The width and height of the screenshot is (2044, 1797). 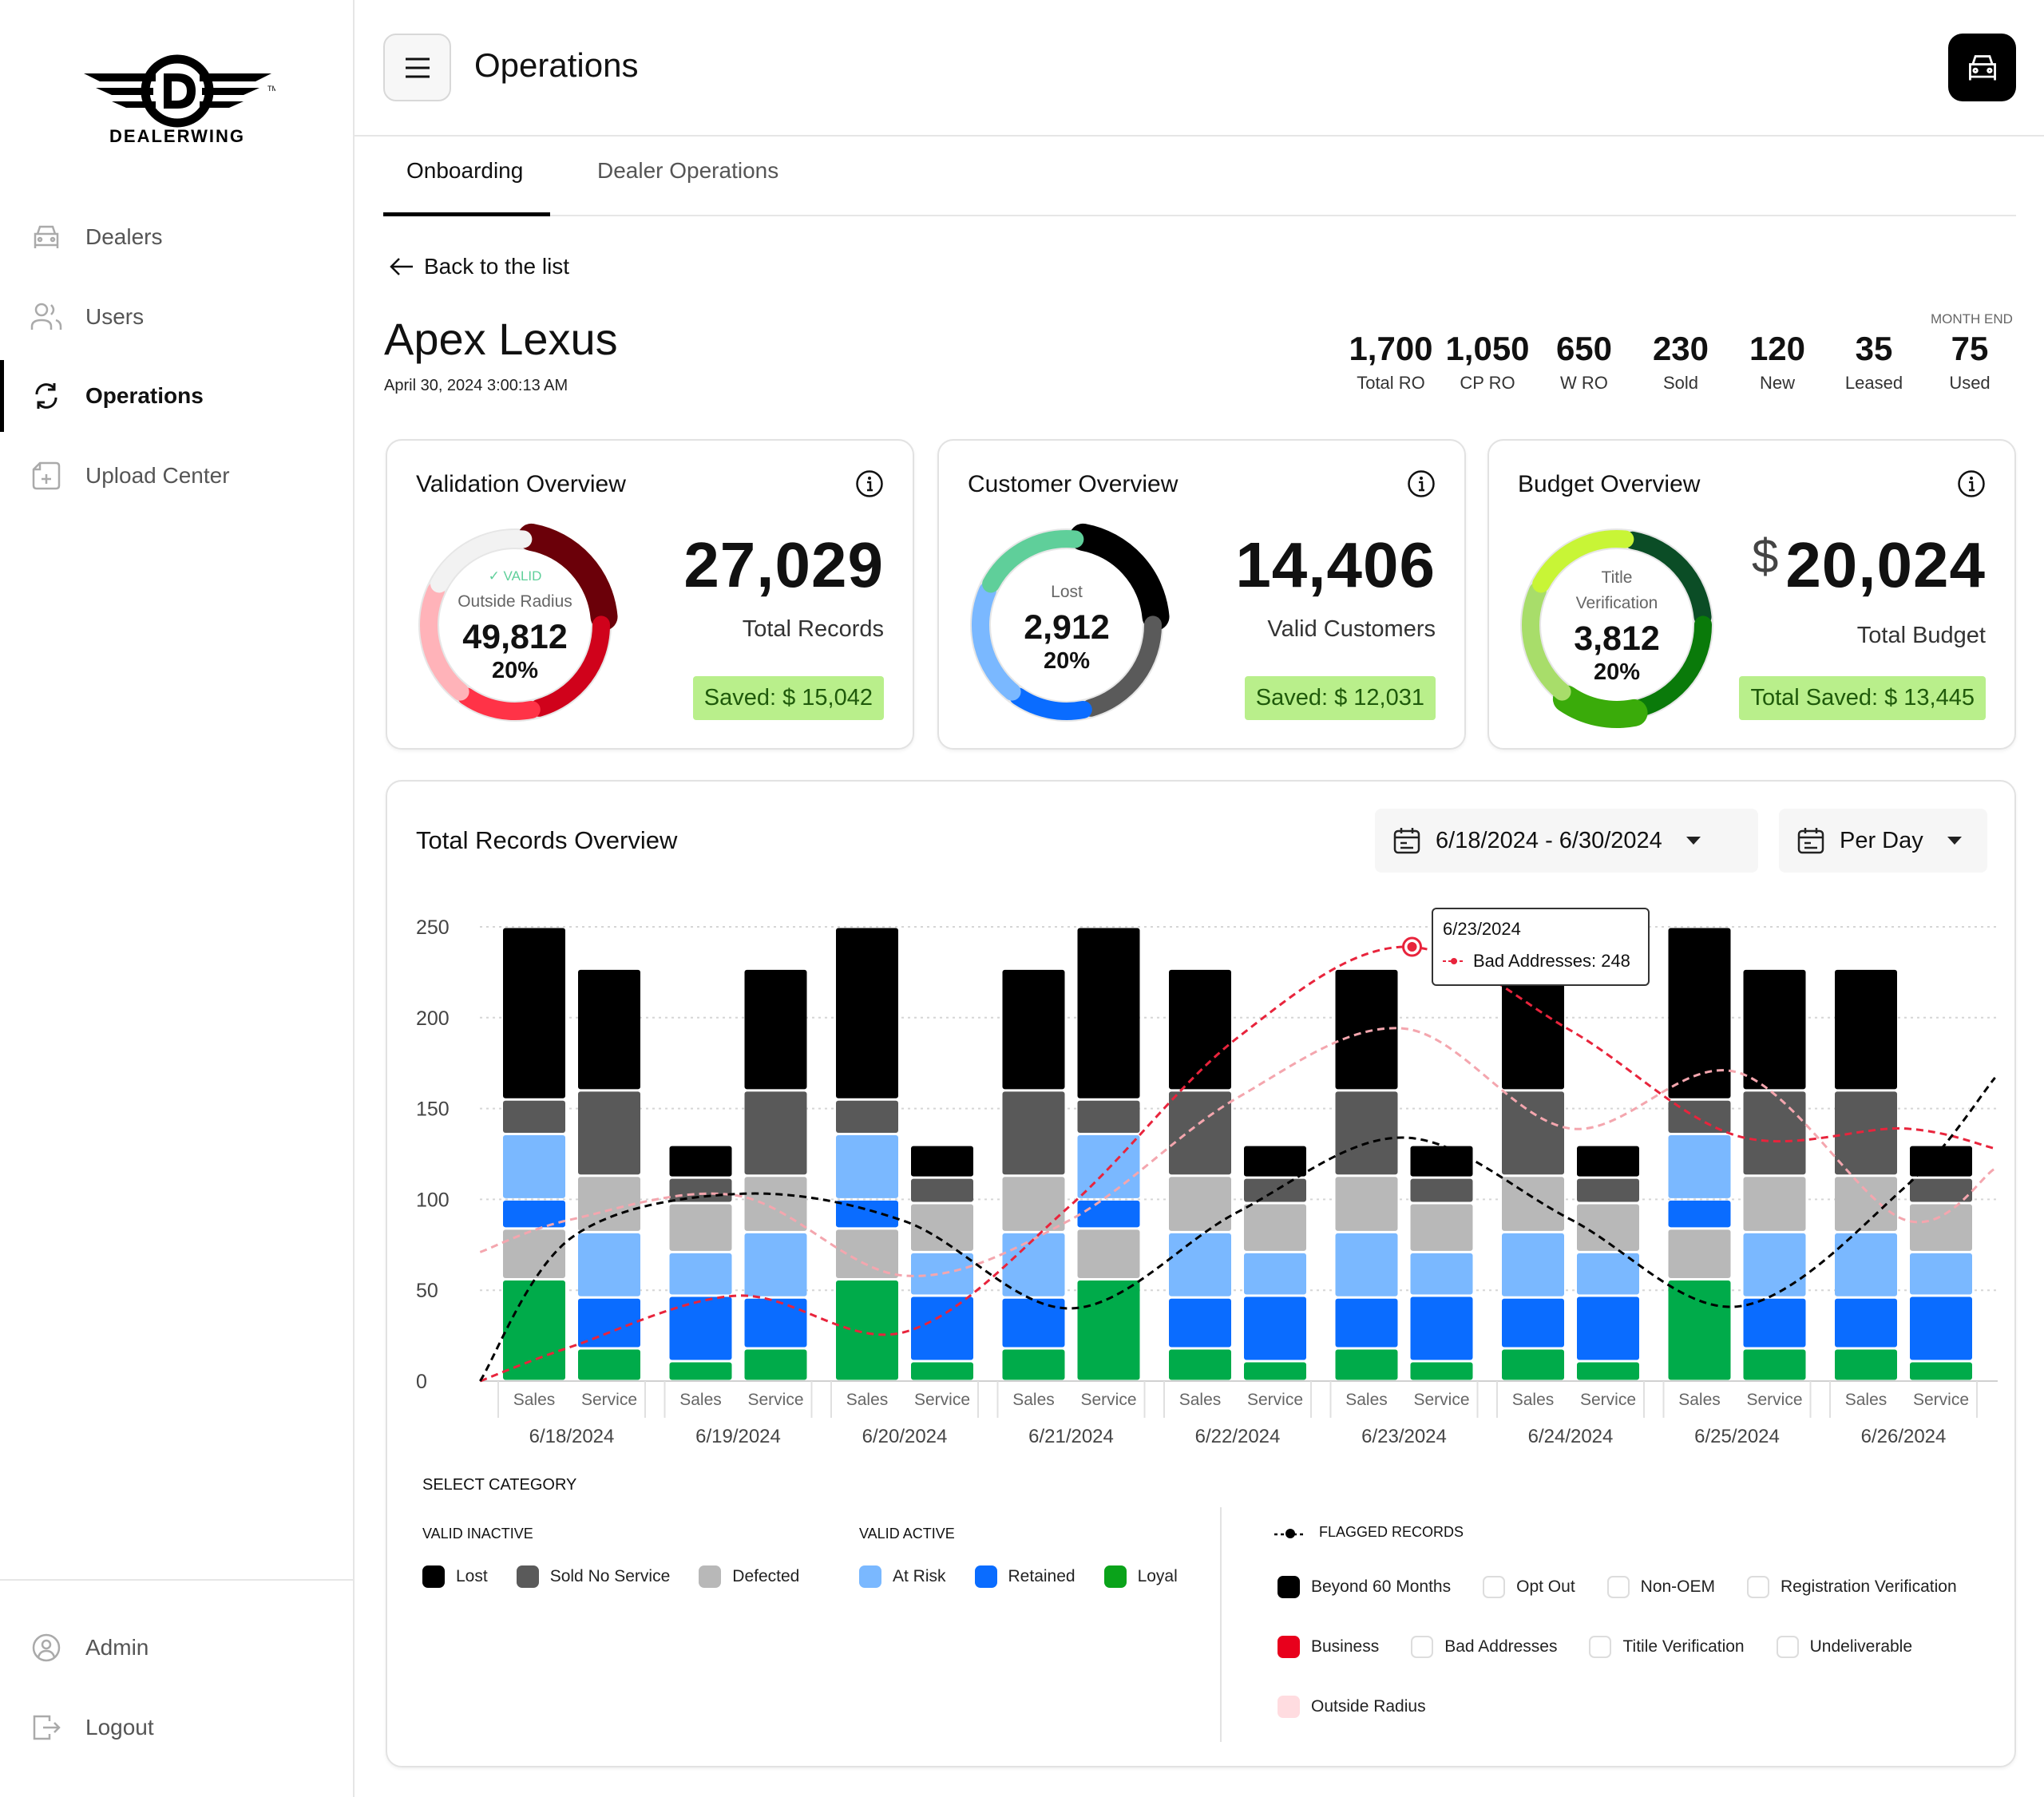 I want to click on menu-button, so click(x=417, y=67).